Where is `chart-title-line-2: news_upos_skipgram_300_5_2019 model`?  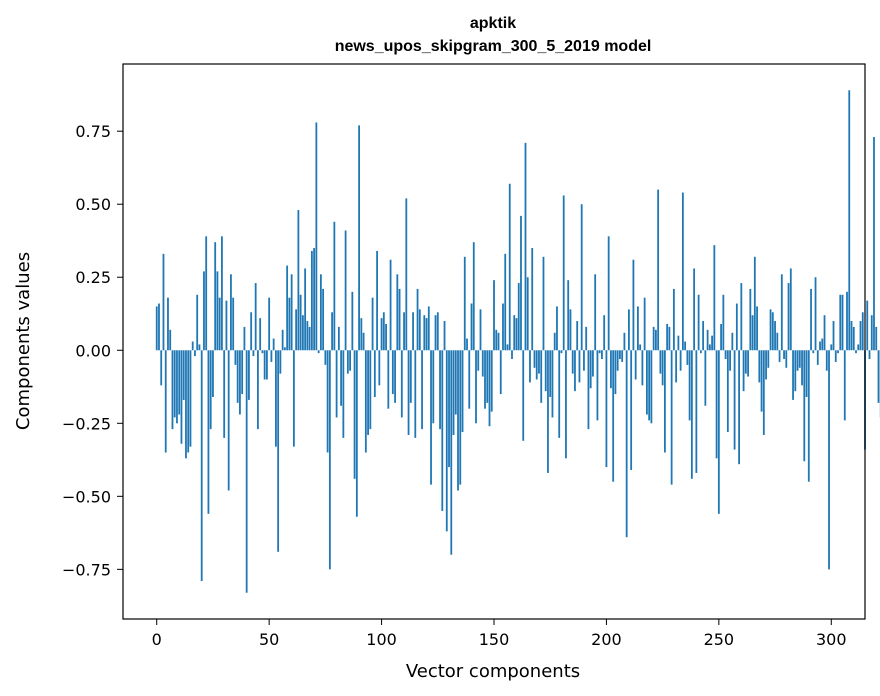 chart-title-line-2: news_upos_skipgram_300_5_2019 model is located at coordinates (493, 46).